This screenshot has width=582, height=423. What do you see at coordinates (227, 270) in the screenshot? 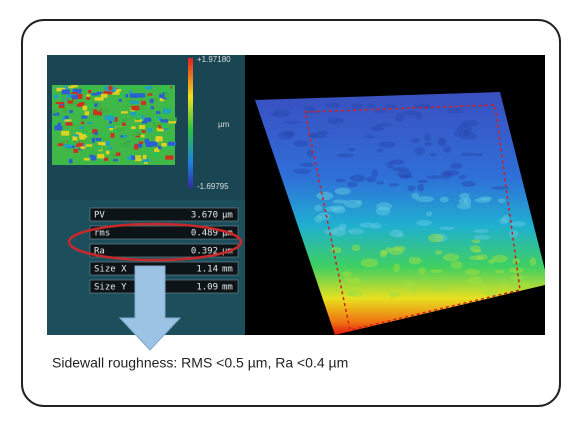
I see `stat-unit: mm` at bounding box center [227, 270].